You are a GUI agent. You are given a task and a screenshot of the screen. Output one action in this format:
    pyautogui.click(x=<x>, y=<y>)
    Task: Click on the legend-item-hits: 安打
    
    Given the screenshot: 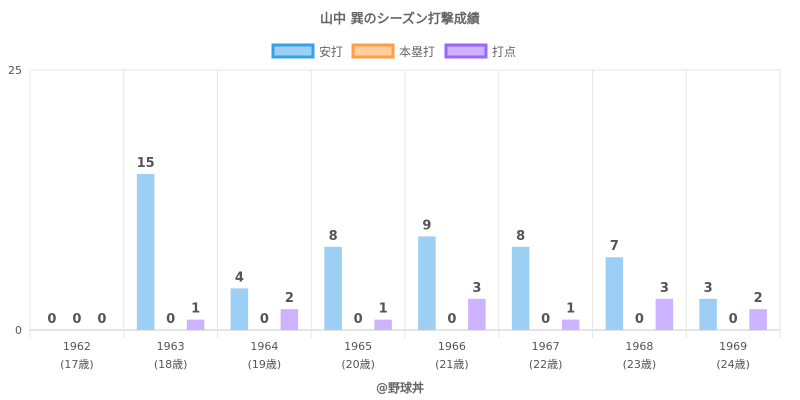 What is the action you would take?
    pyautogui.click(x=307, y=51)
    